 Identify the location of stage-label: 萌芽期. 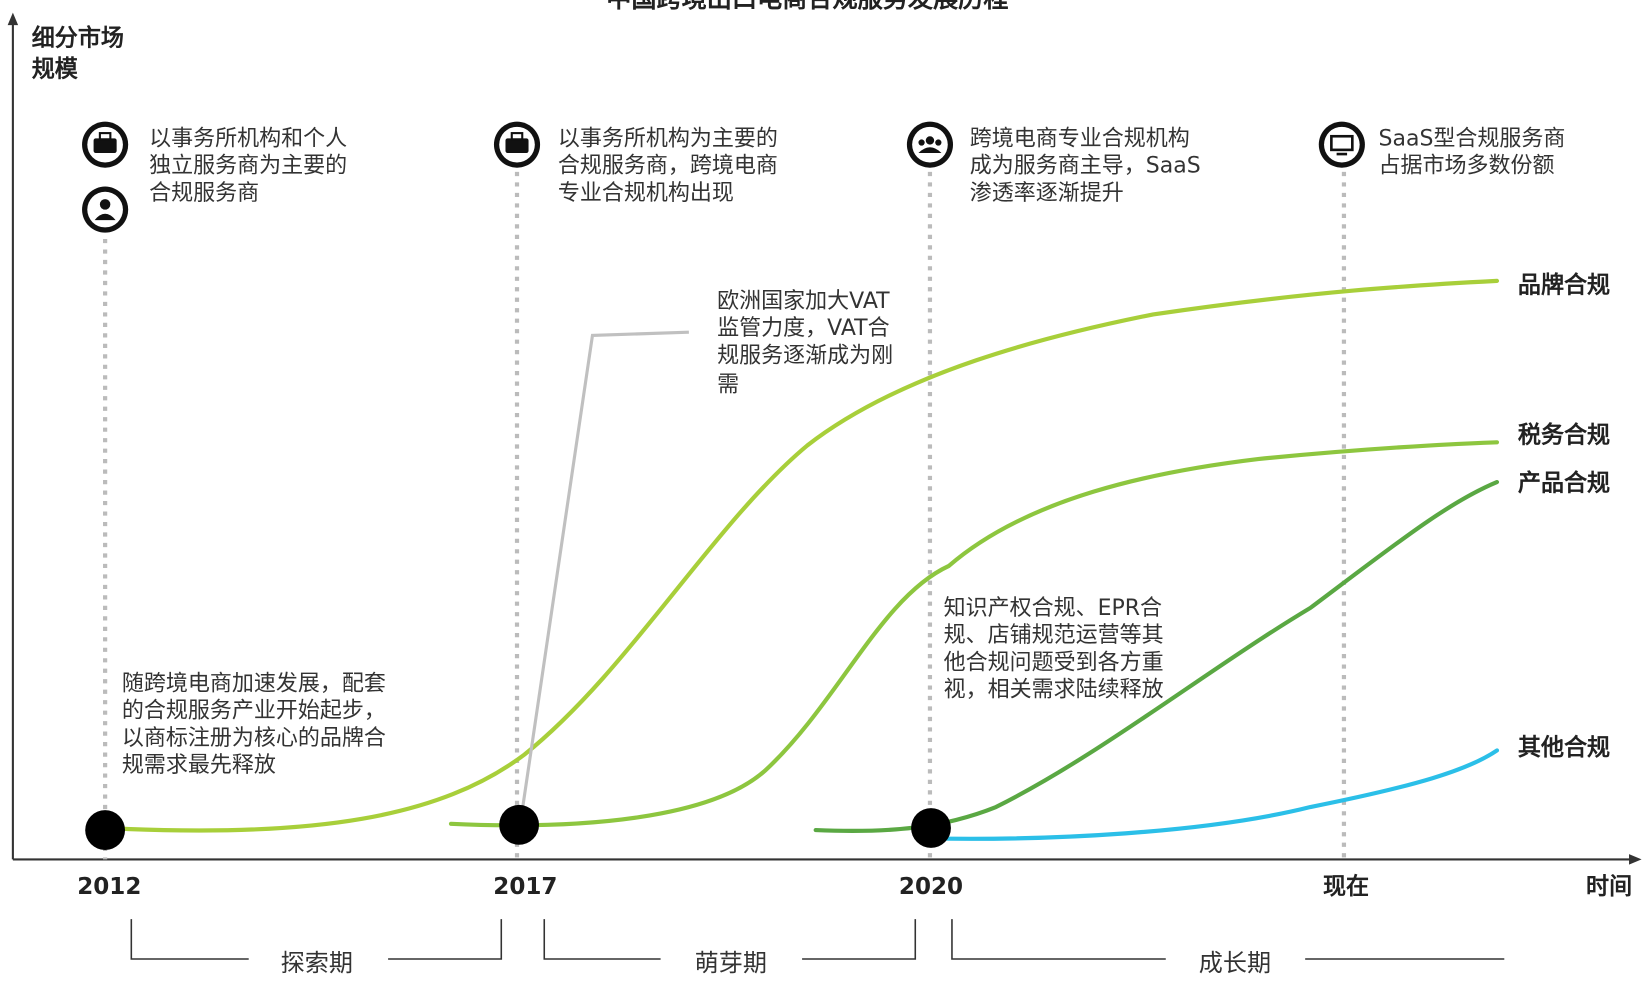
(731, 963).